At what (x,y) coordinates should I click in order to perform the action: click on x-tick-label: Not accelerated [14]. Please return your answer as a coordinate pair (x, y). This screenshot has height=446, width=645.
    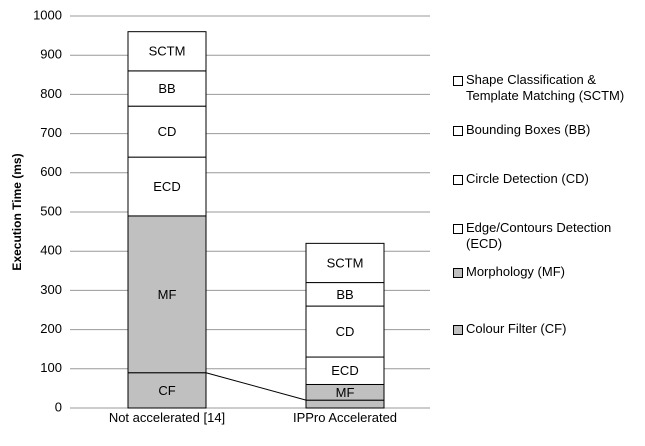
    Looking at the image, I should click on (167, 417).